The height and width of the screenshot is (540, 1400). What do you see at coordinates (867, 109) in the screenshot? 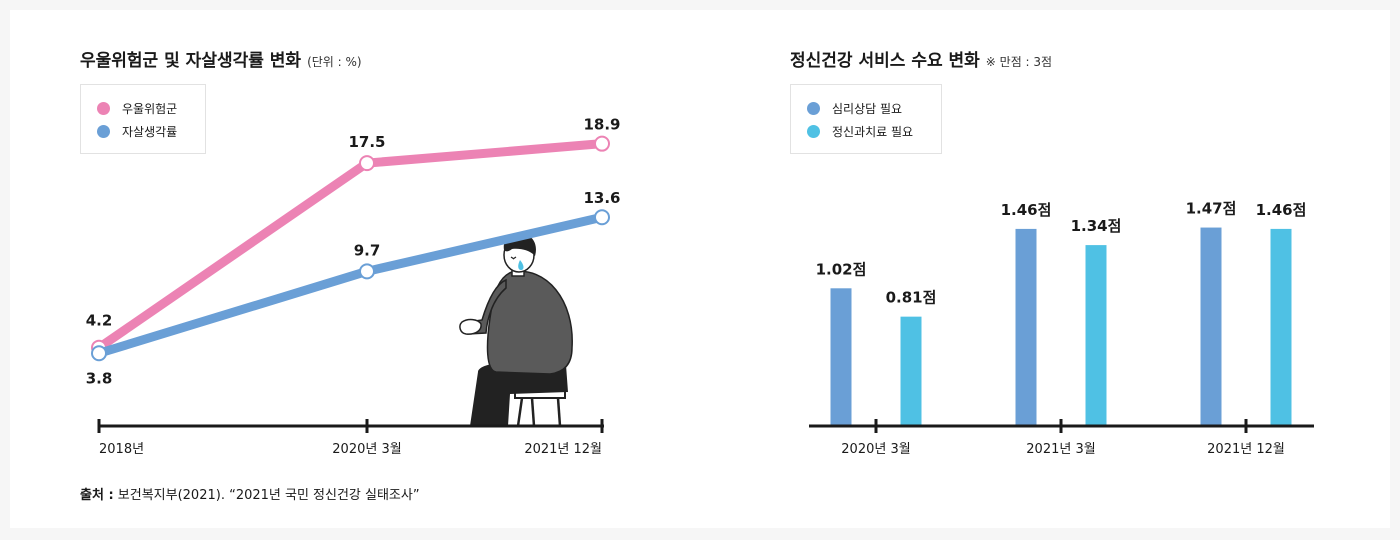
I see `legend-label: 심리상담 필요` at bounding box center [867, 109].